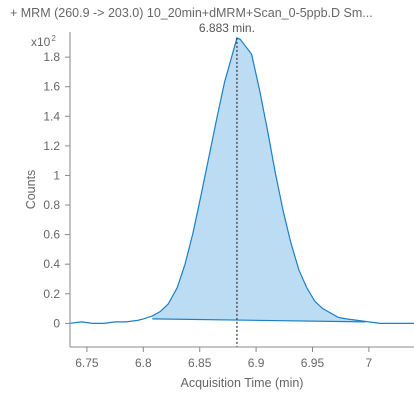  Describe the element at coordinates (256, 363) in the screenshot. I see `x-tick-label: 6.9` at that location.